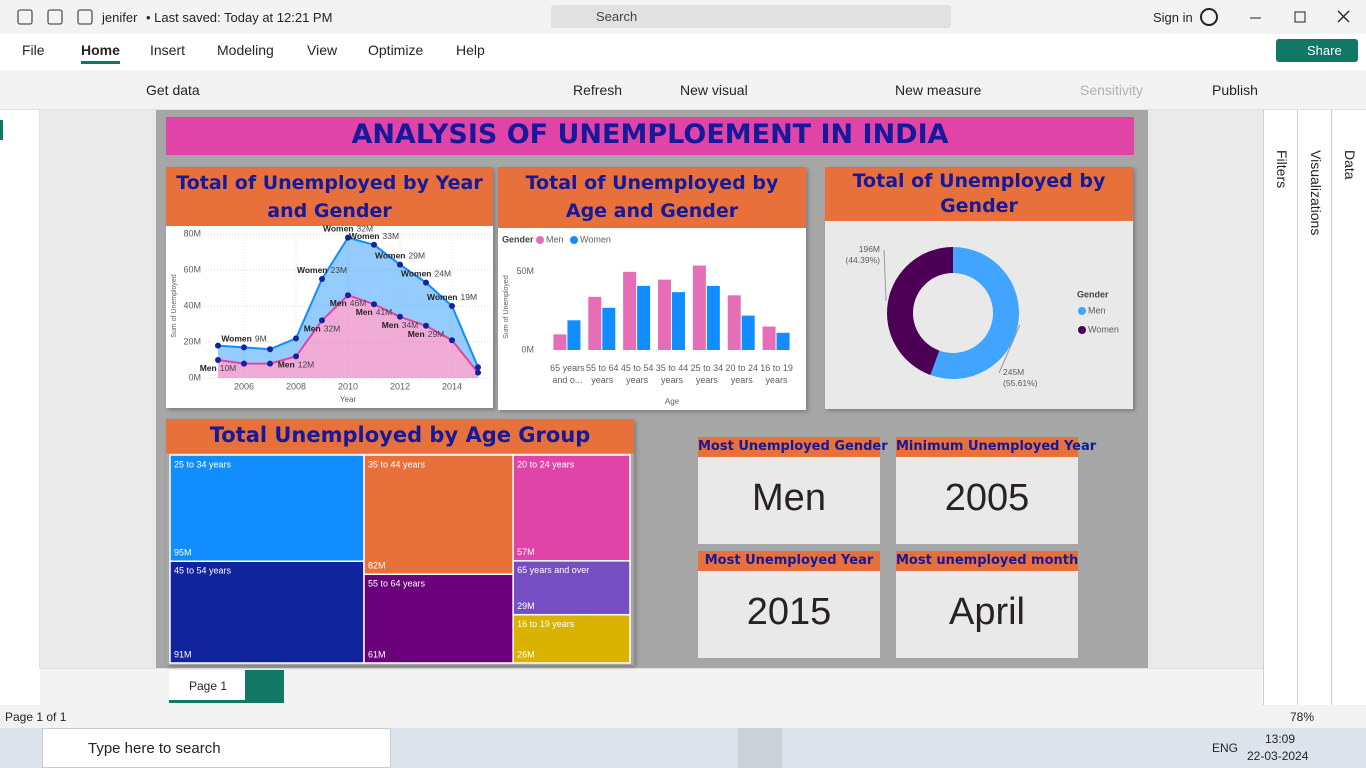 Image resolution: width=1366 pixels, height=768 pixels. What do you see at coordinates (264, 686) in the screenshot?
I see `add-page` at bounding box center [264, 686].